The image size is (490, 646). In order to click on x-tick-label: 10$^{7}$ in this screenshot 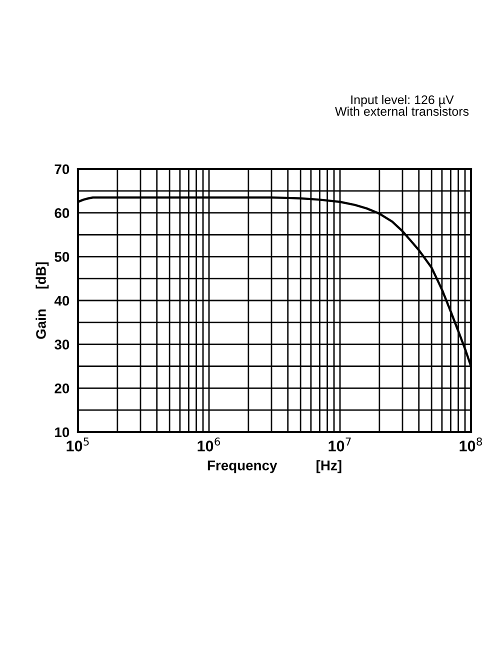, I will do `click(339, 445)`.